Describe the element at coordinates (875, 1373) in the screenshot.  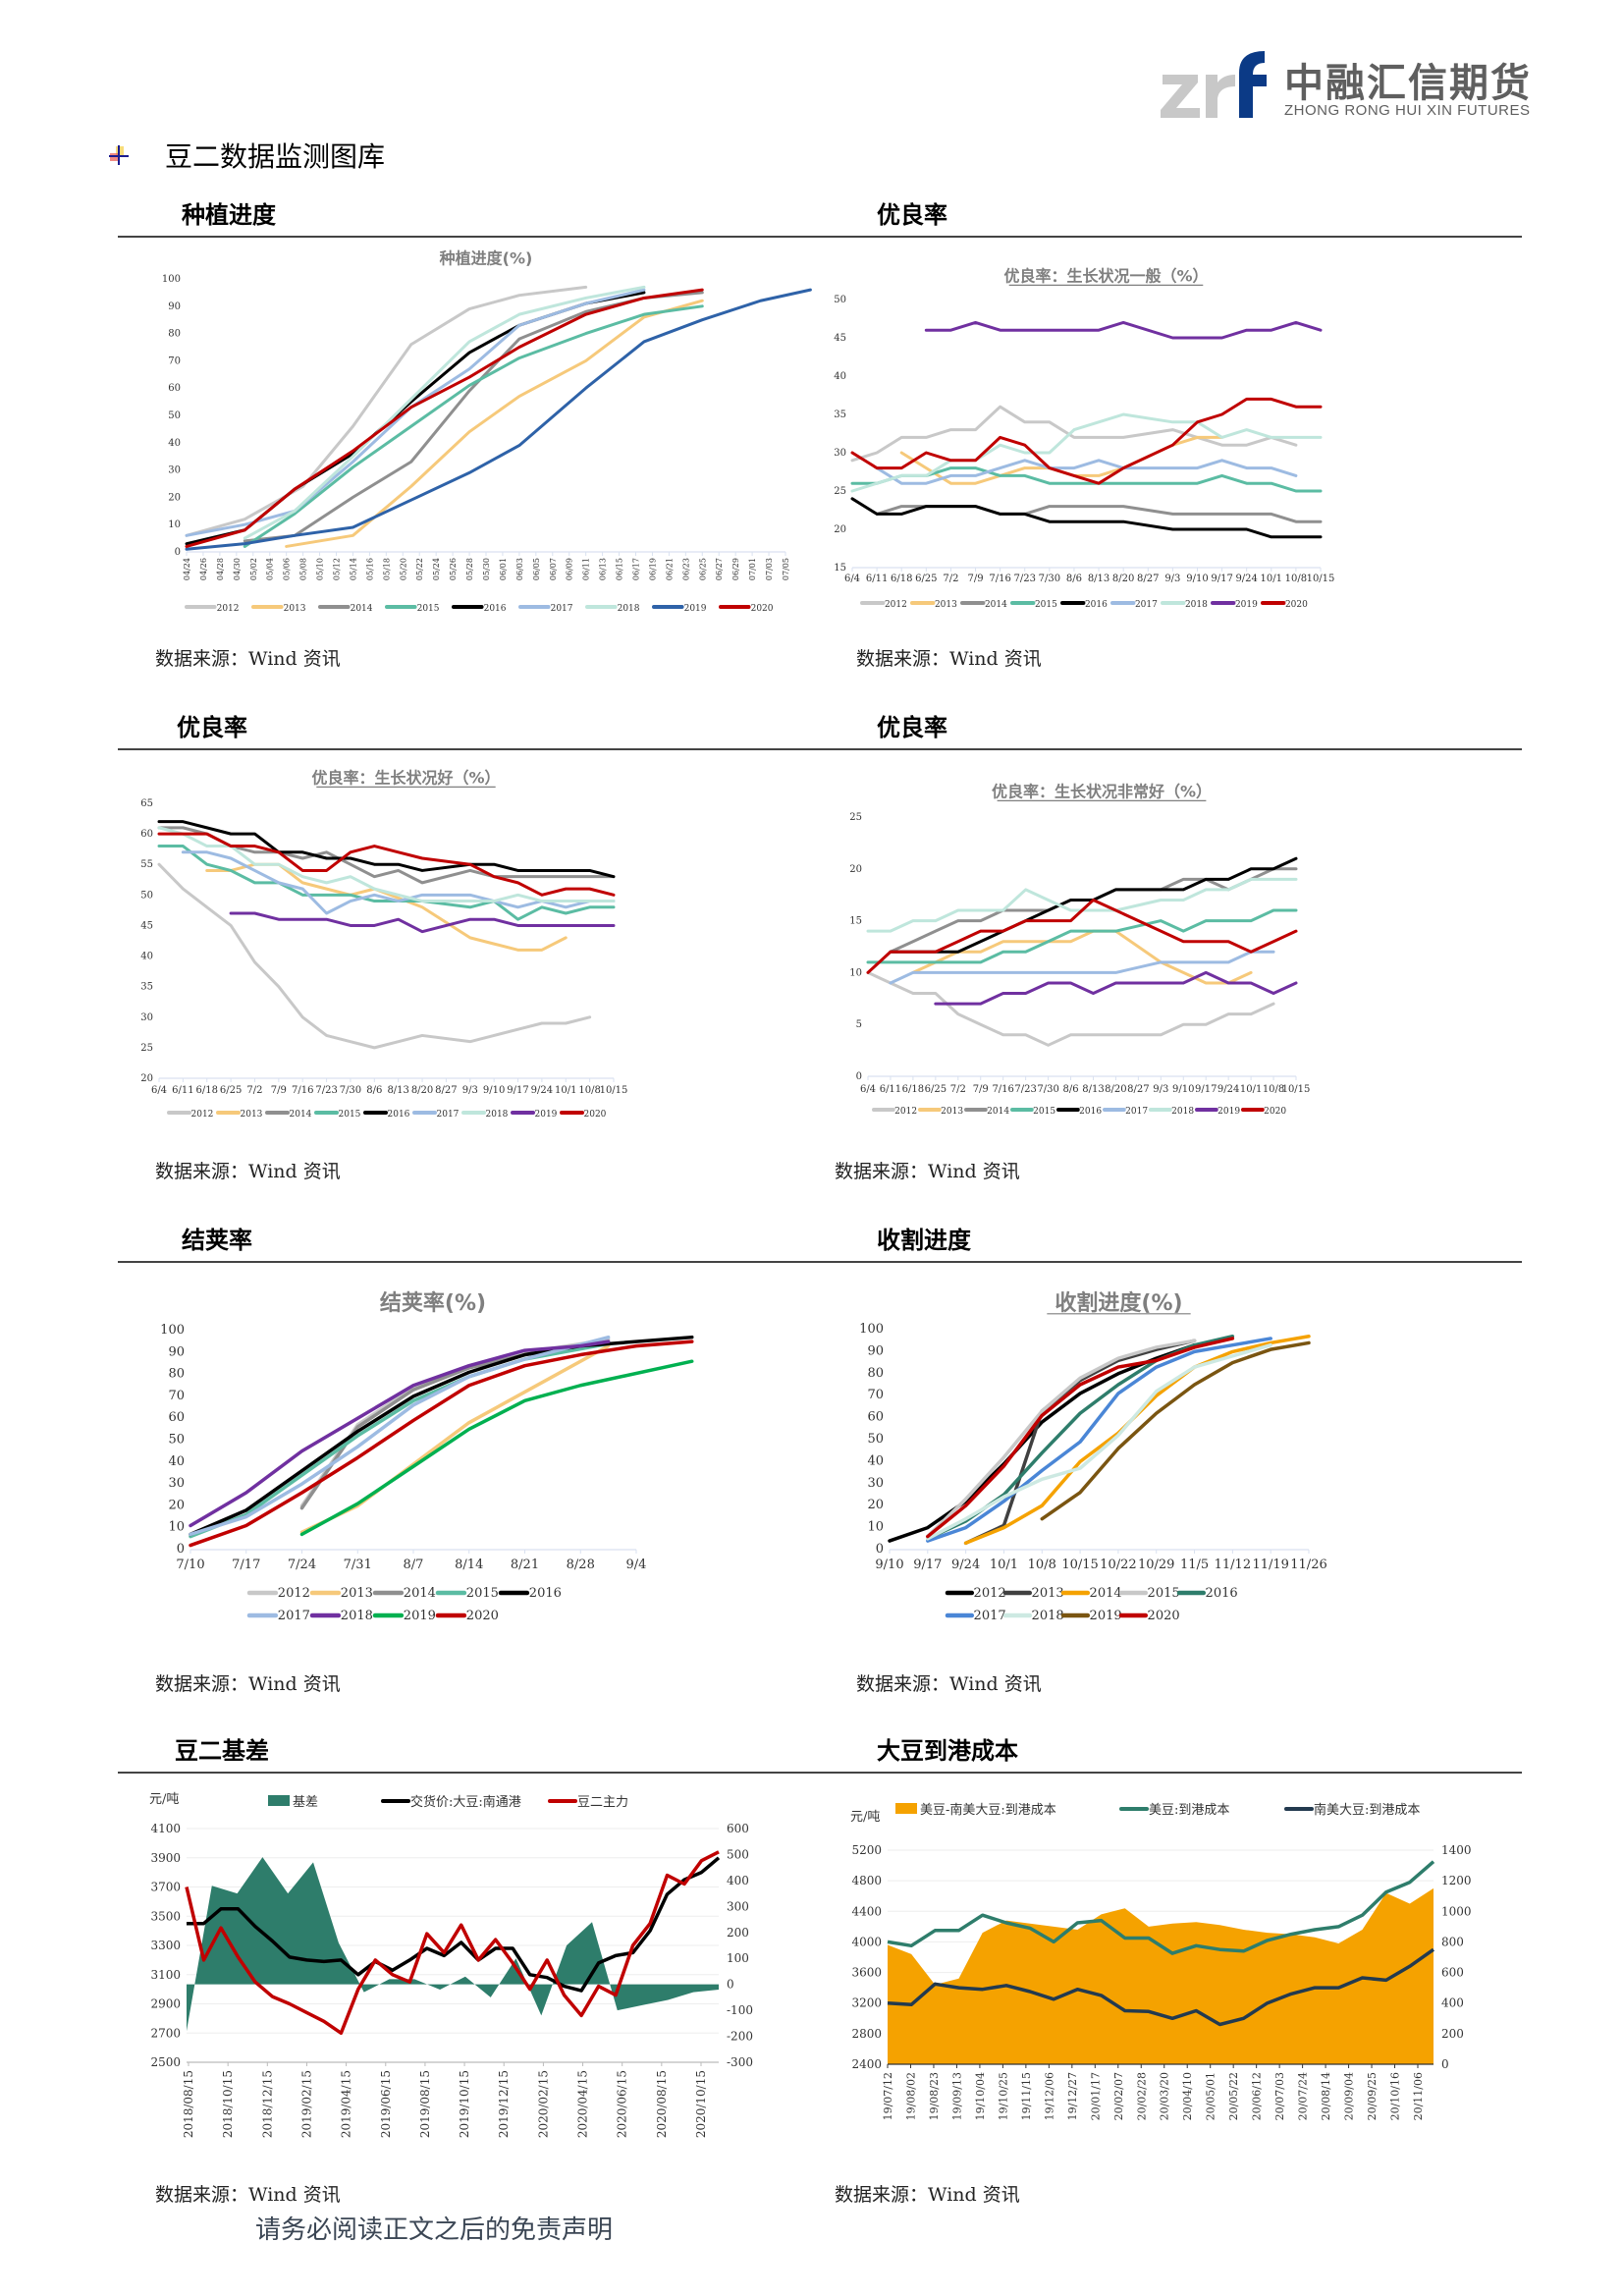
I see `y-tick-label: 80` at that location.